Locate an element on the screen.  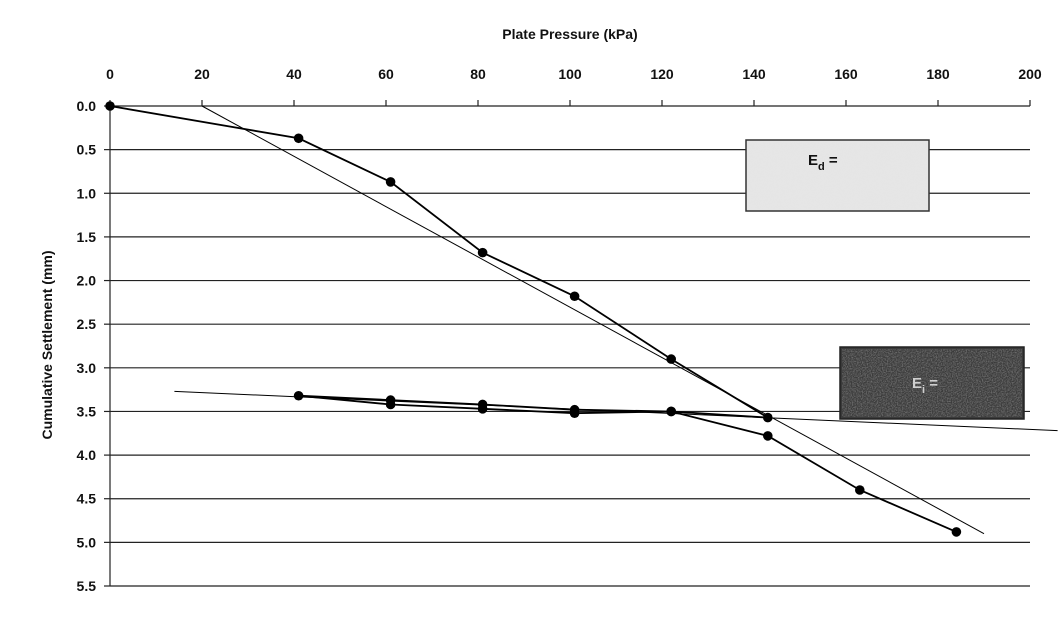
y-tick-label: 1.5 is located at coordinates (87, 237).